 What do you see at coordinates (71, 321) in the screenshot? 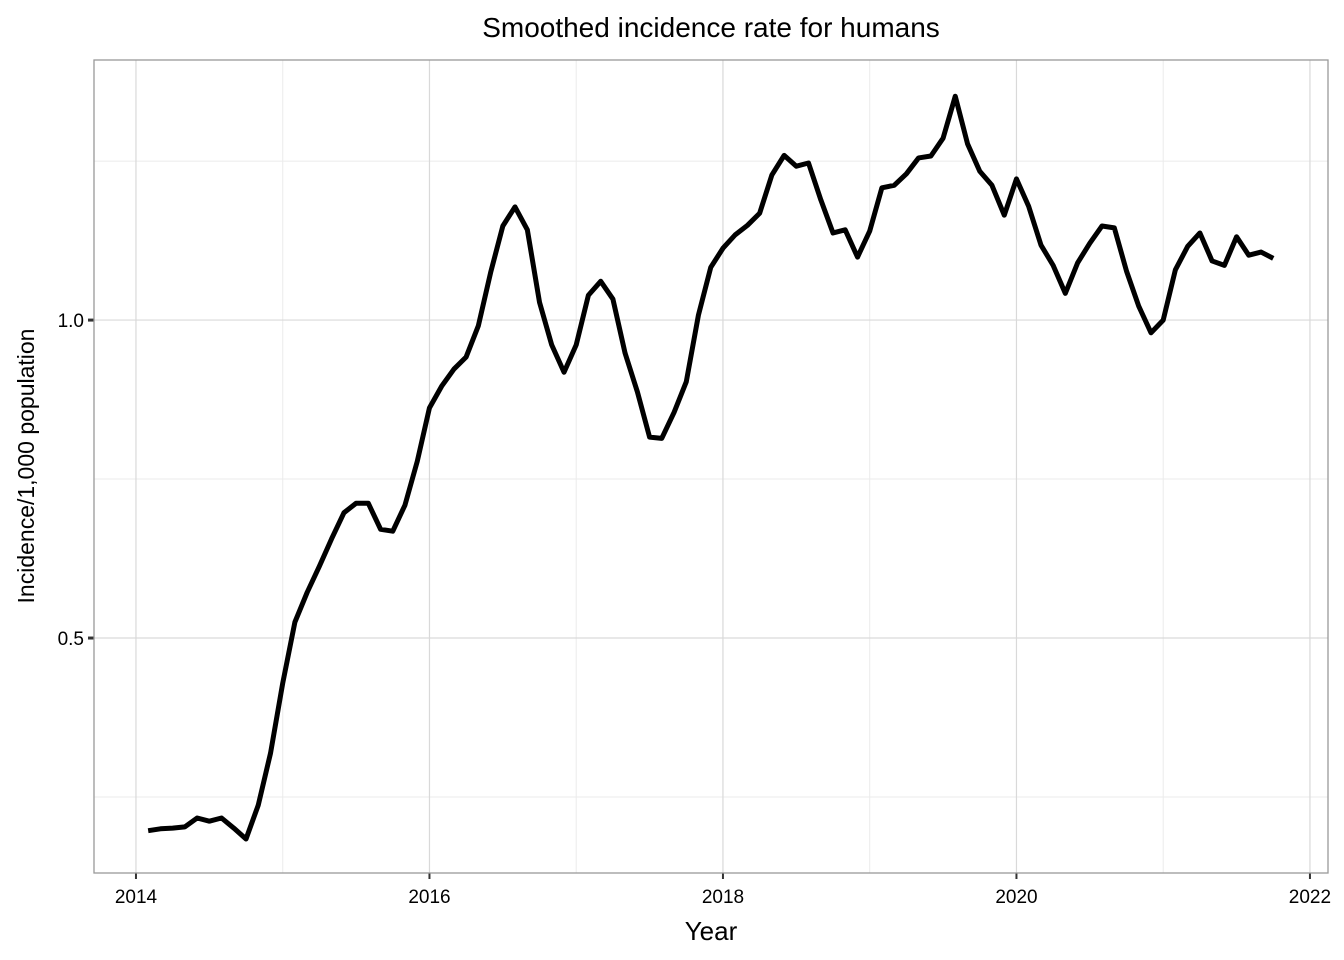
I see `y-tick-label: 1.0` at bounding box center [71, 321].